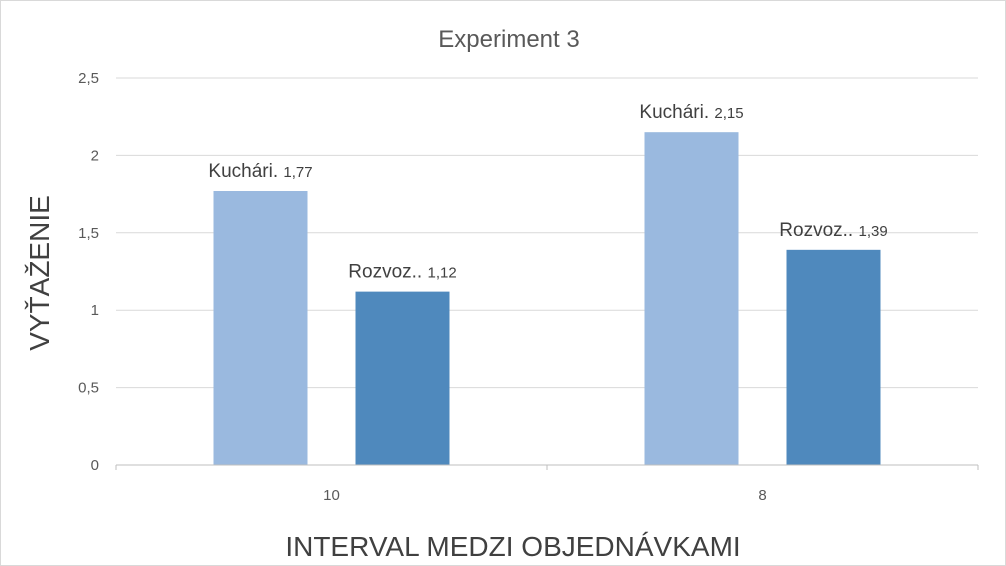 Image resolution: width=1006 pixels, height=566 pixels. What do you see at coordinates (331, 495) in the screenshot?
I see `x-tick-label: 10` at bounding box center [331, 495].